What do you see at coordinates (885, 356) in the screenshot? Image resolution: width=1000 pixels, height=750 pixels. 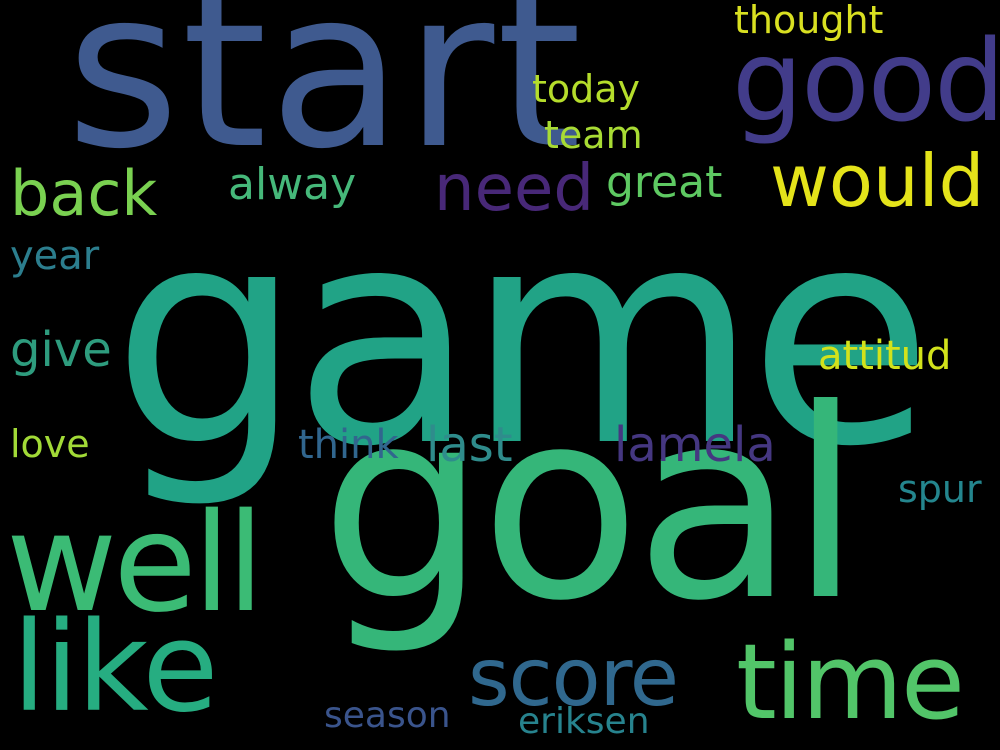 I see `word-attitud: attitud` at bounding box center [885, 356].